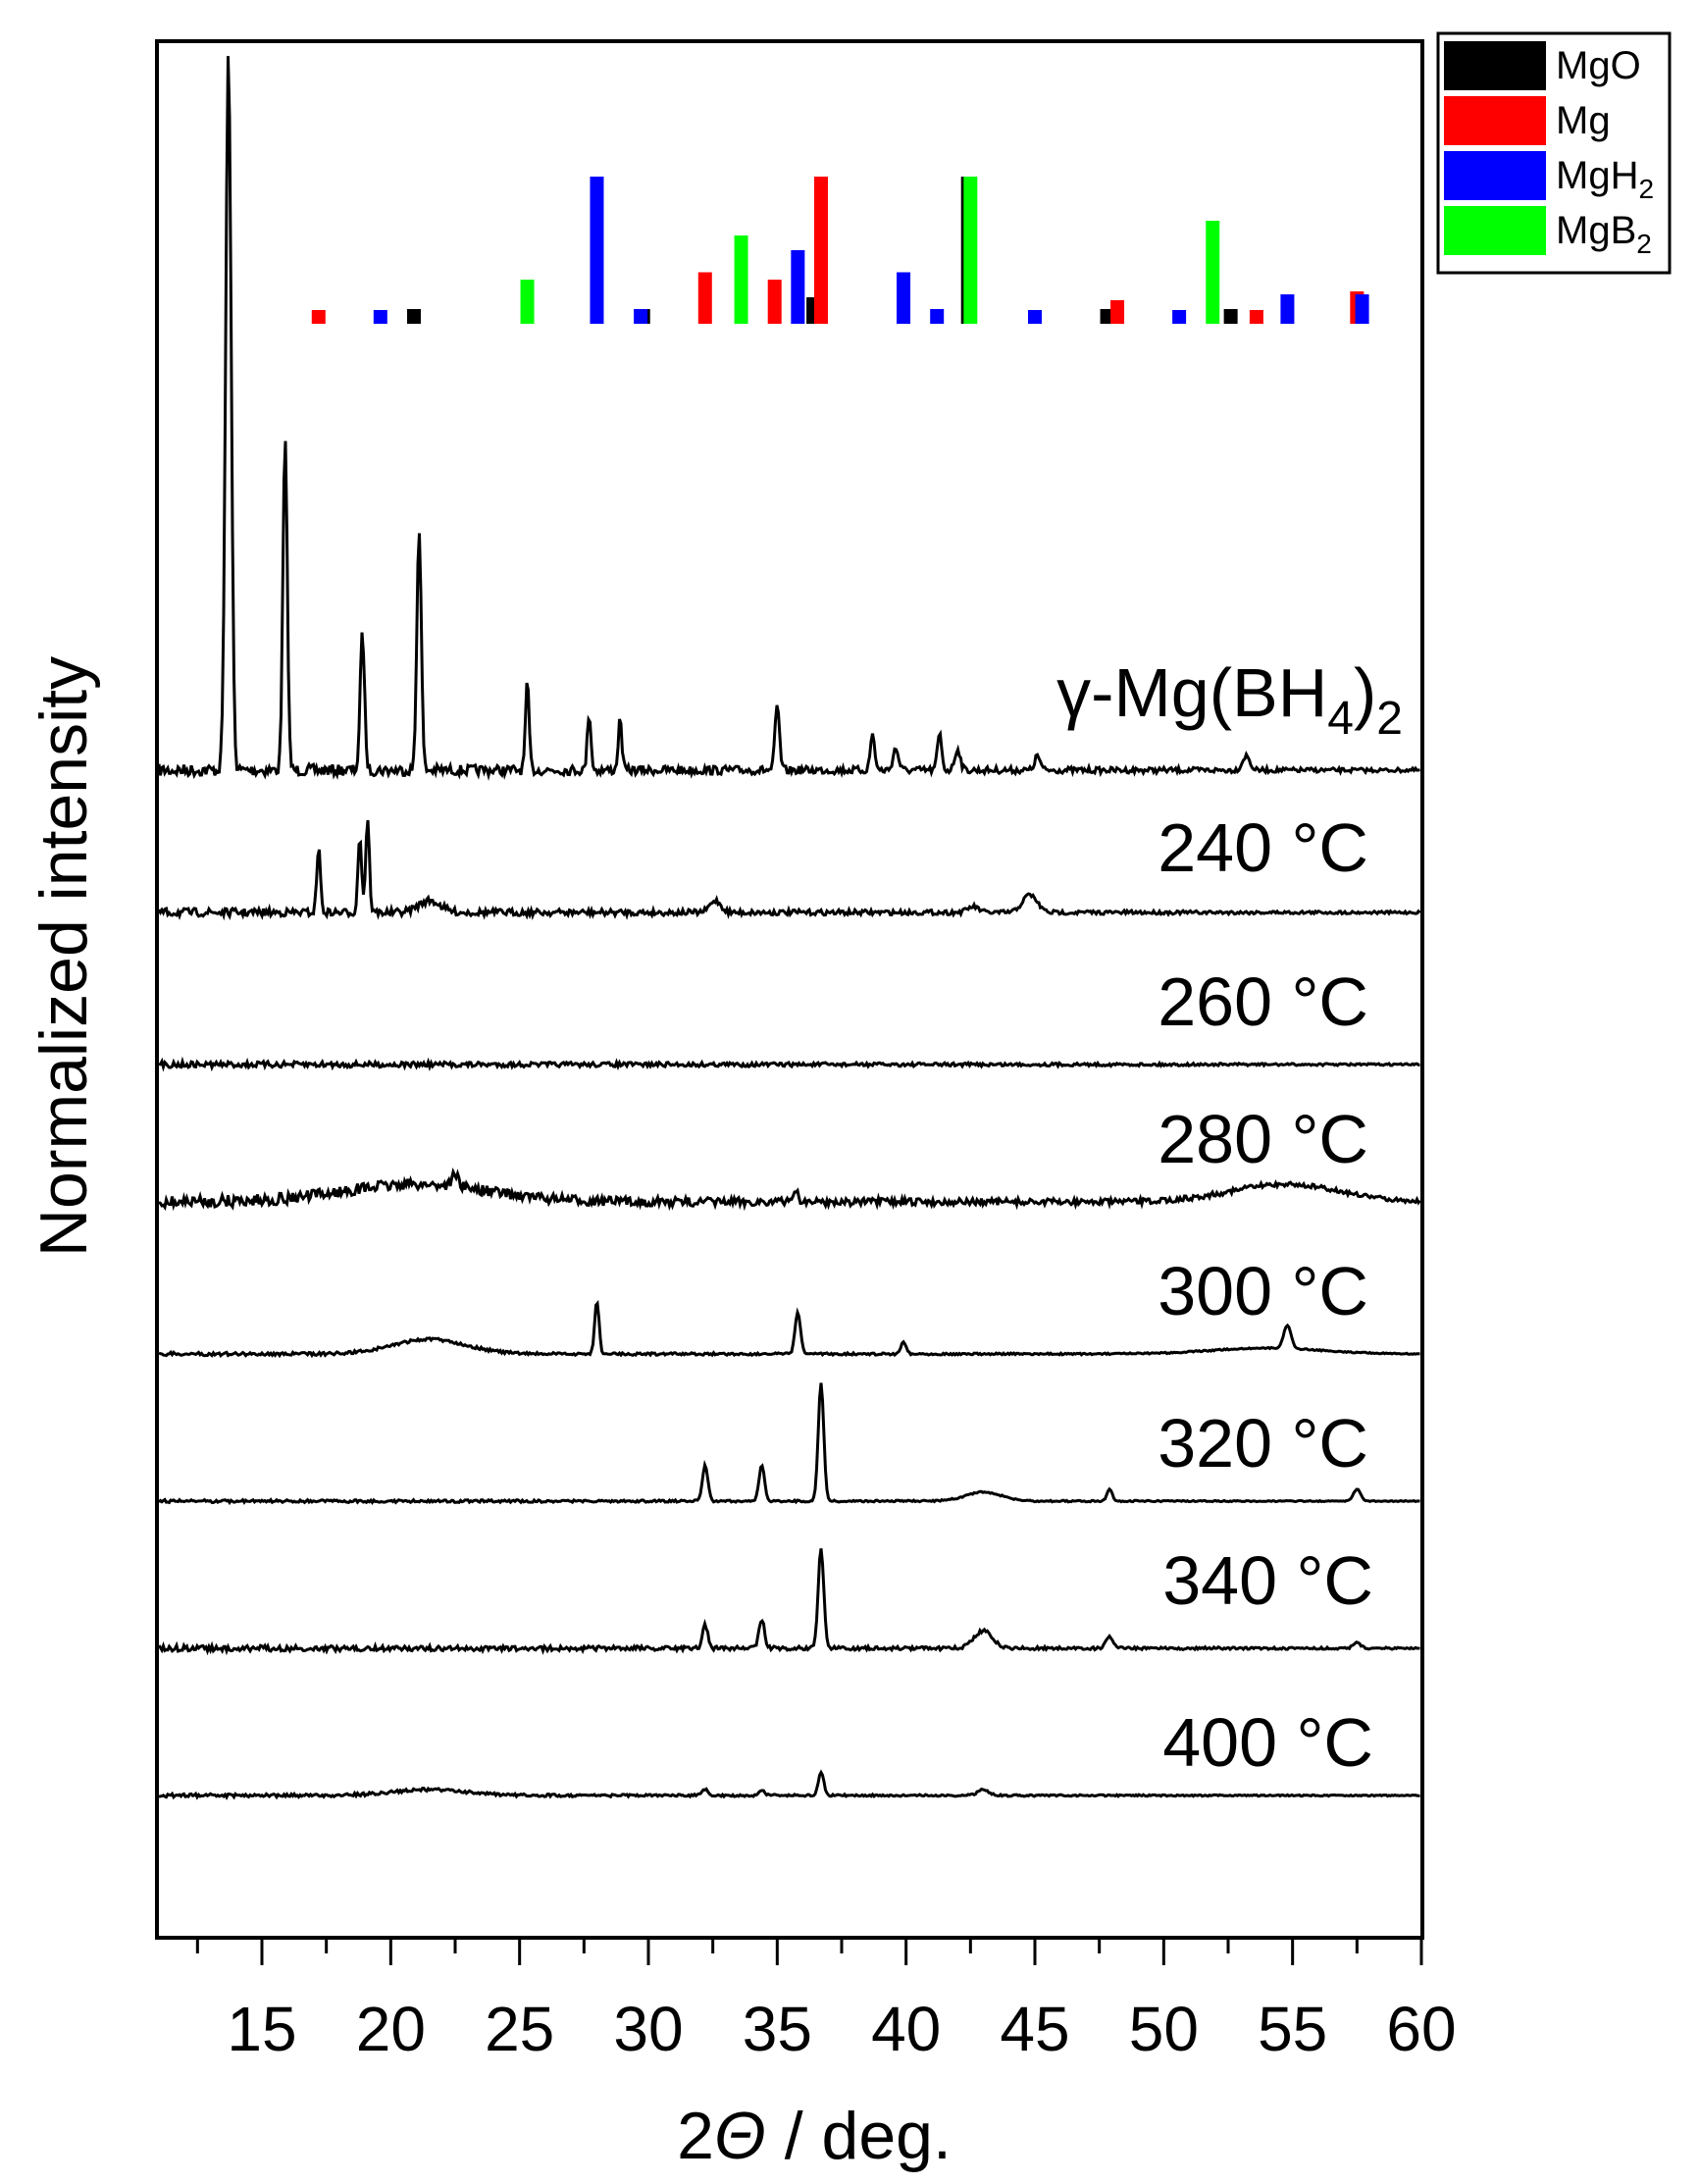 This screenshot has width=1699, height=2184. I want to click on curve-label: 280 °C, so click(1263, 1139).